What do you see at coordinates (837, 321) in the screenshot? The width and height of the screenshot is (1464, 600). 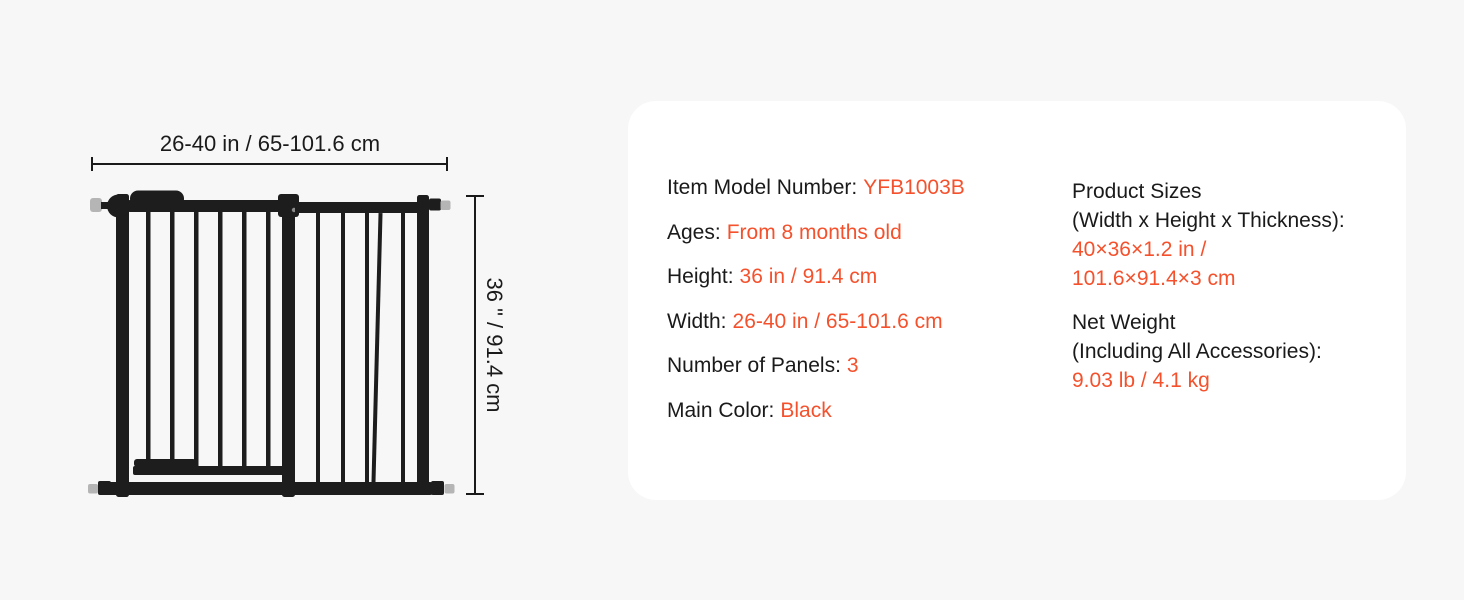 I see `spec-value: 26-40 in / 65-101.6 cm` at bounding box center [837, 321].